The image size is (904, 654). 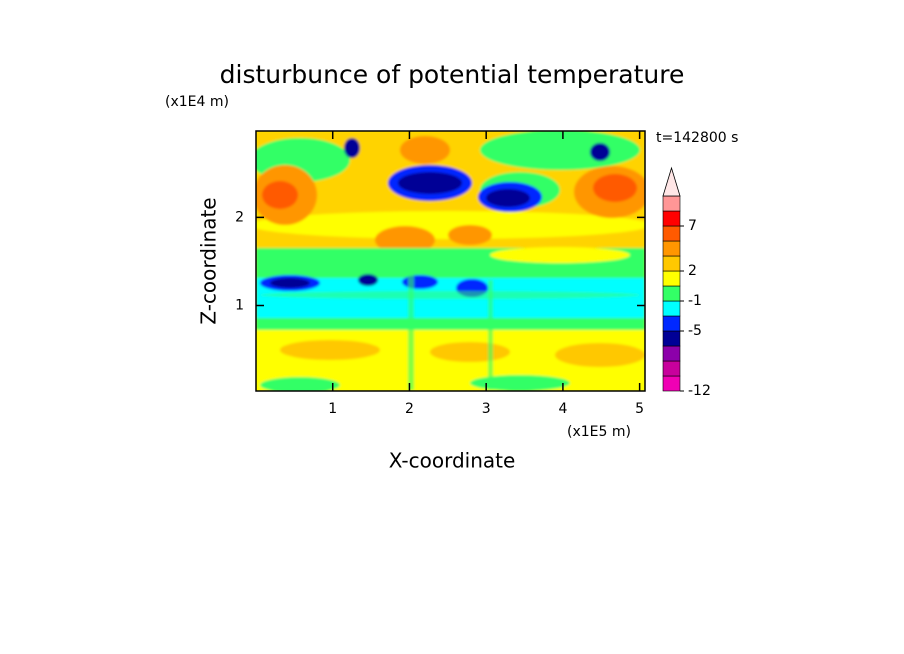 I want to click on time-label: t=142800 s, so click(x=697, y=138).